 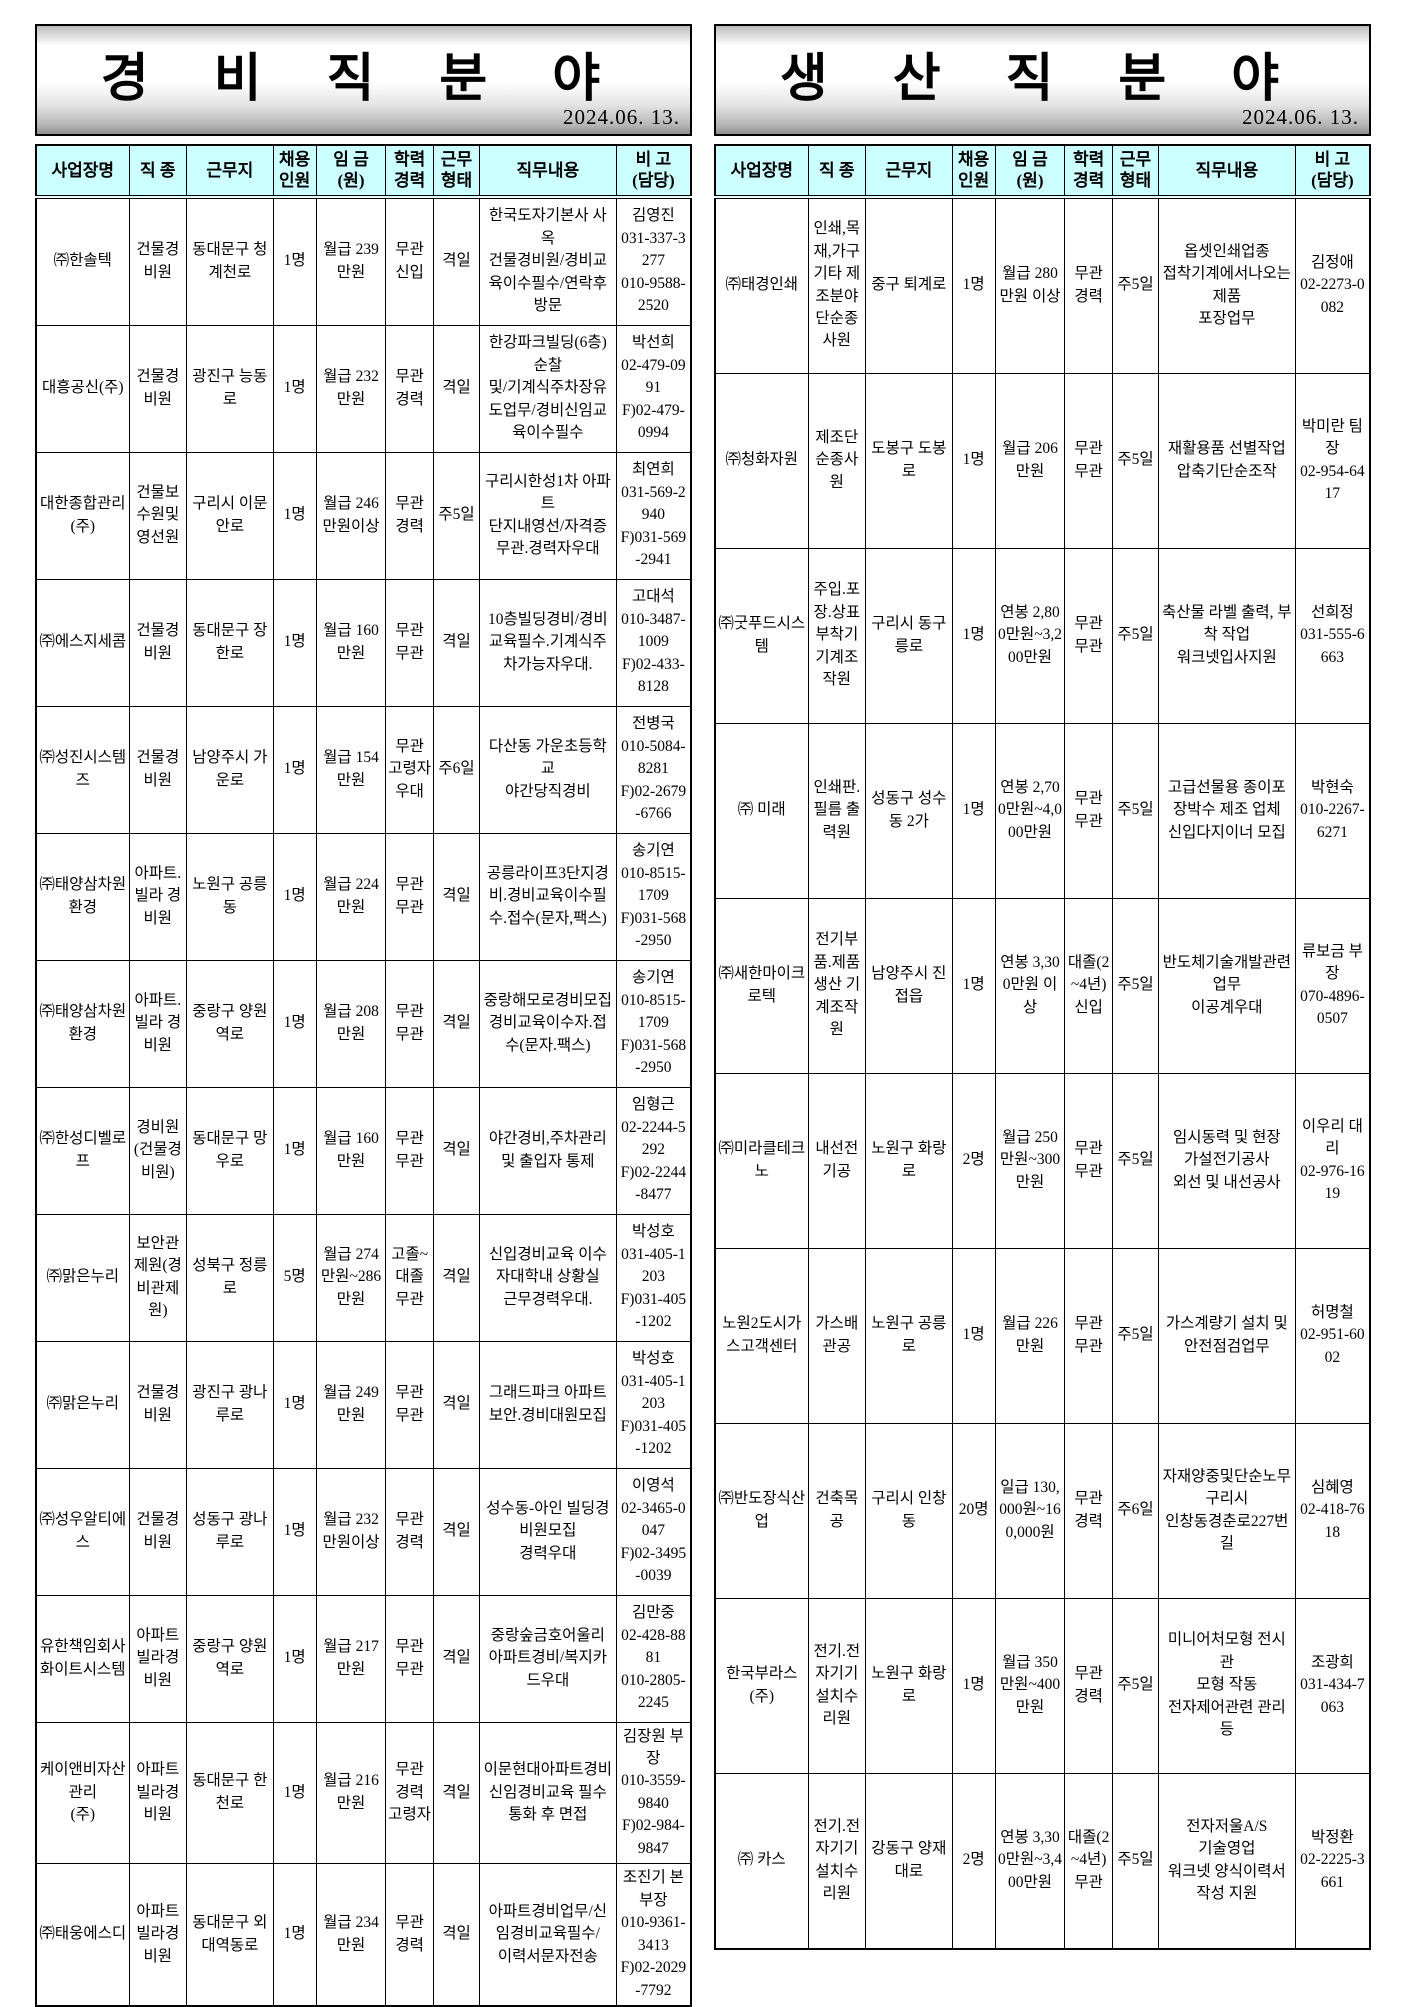 What do you see at coordinates (547, 642) in the screenshot?
I see `table-cell: 10층빌딩경비/경비교육필수.기계식주차가능자우대.` at bounding box center [547, 642].